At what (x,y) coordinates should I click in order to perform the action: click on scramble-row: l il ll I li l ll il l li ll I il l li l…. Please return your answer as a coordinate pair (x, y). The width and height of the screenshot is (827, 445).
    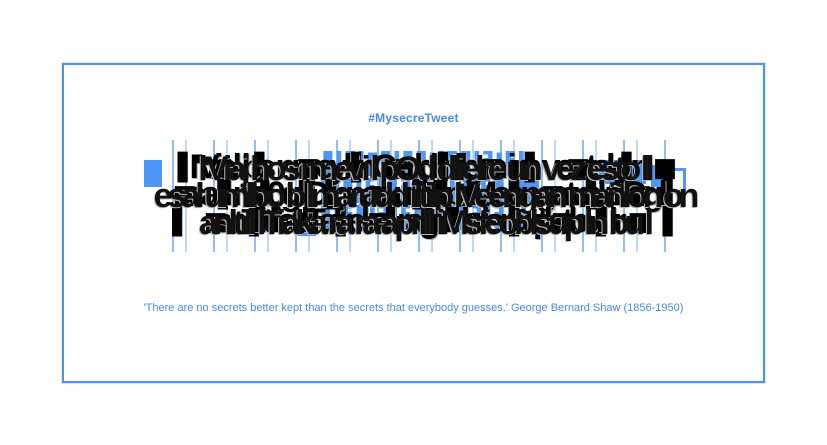
    Looking at the image, I should click on (420, 195).